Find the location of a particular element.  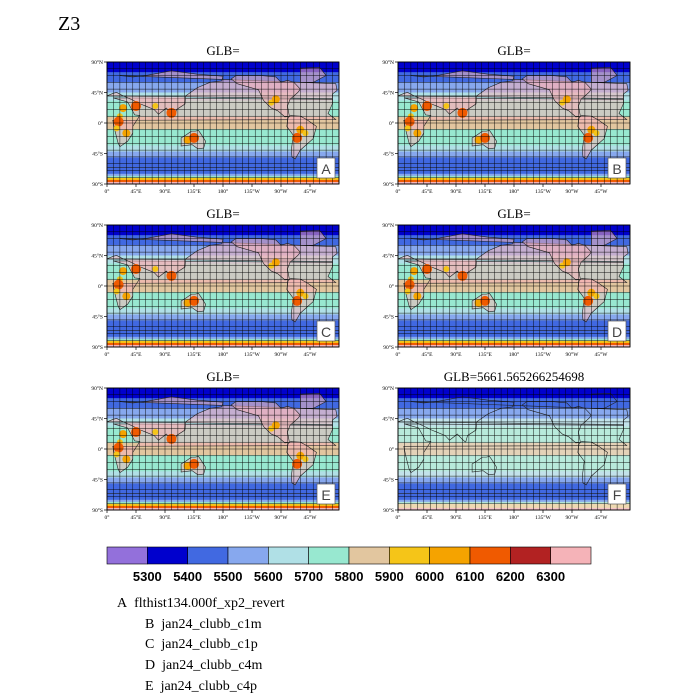

case-name: jan24_clubb_c1m is located at coordinates (211, 624).